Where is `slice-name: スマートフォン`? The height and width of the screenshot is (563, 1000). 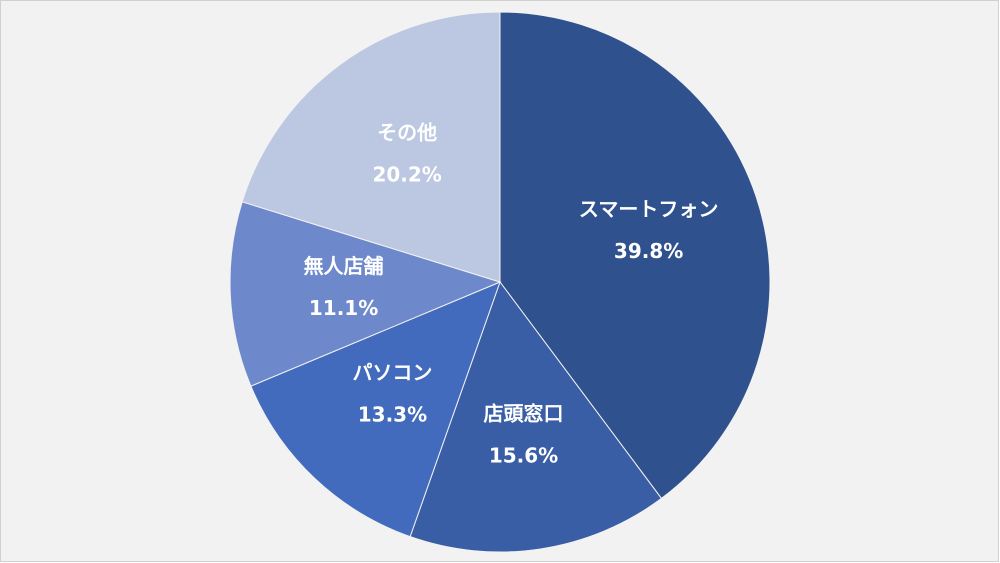 slice-name: スマートフォン is located at coordinates (648, 209).